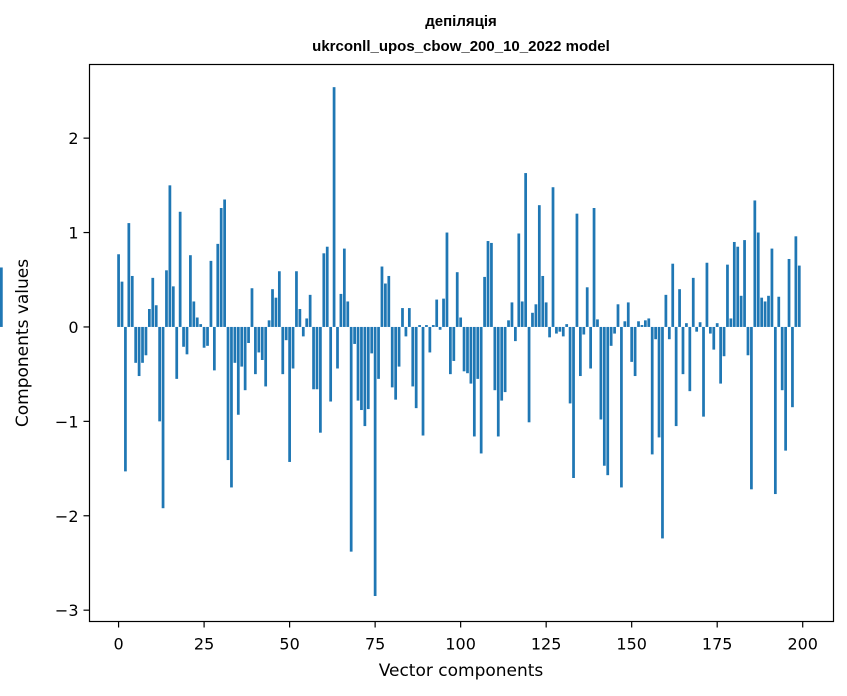 The height and width of the screenshot is (696, 847). Describe the element at coordinates (465, 637) in the screenshot. I see `x-axis-ticks: 0 25 50 75 100 125 150 175 200` at that location.